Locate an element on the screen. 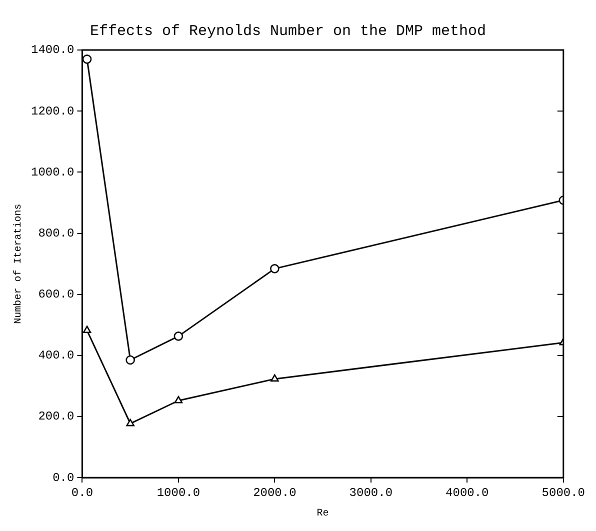  y-tick-label: 1200.0 is located at coordinates (52, 111).